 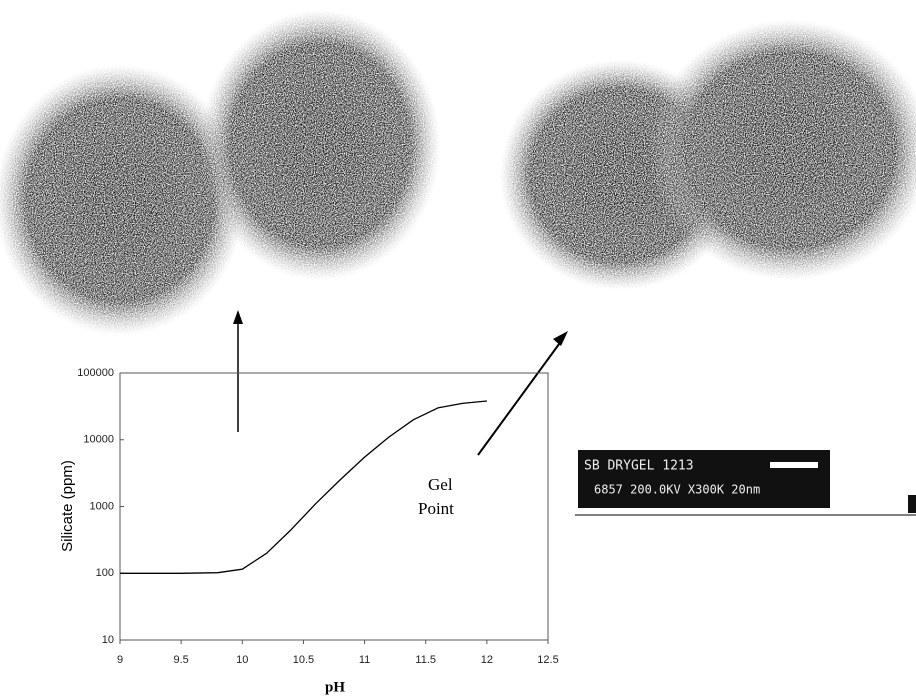 What do you see at coordinates (440, 484) in the screenshot?
I see `annotation: Gel` at bounding box center [440, 484].